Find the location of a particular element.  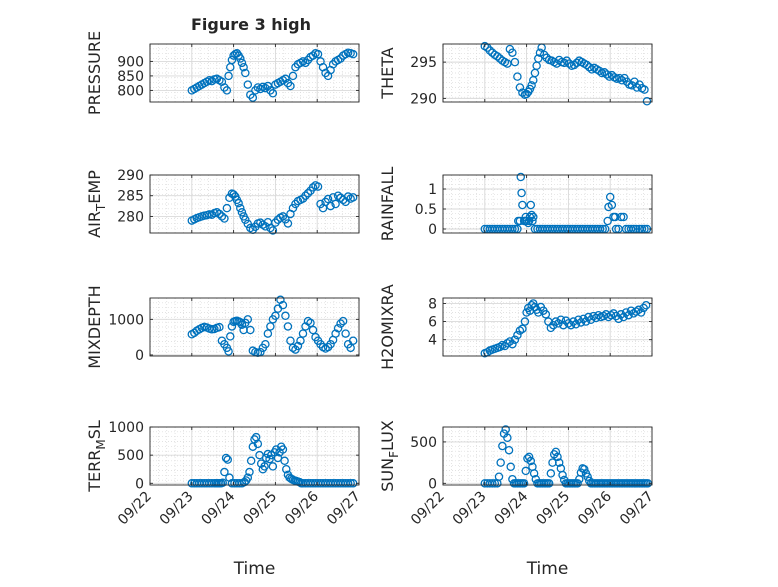

y-tick-label: 0.5 is located at coordinates (426, 210).